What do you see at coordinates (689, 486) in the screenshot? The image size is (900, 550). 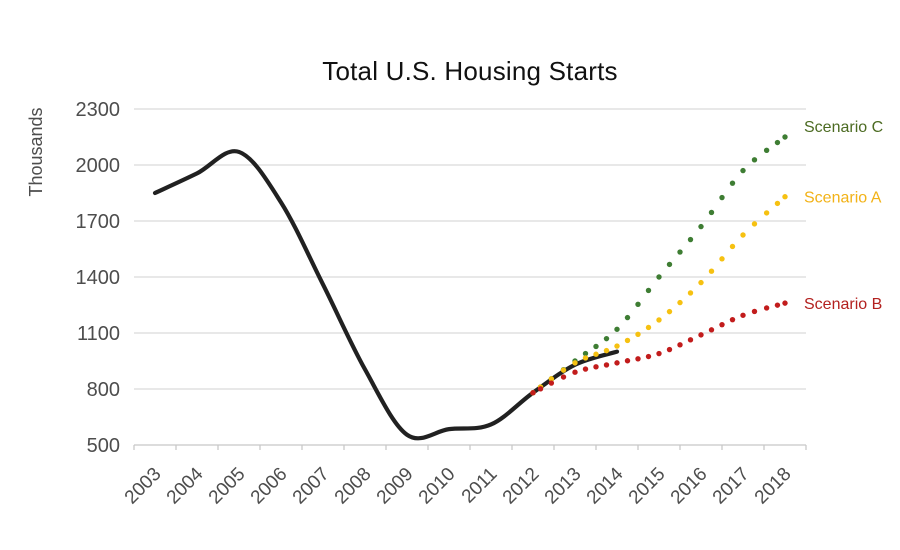 I see `x-axis-label: 2016` at bounding box center [689, 486].